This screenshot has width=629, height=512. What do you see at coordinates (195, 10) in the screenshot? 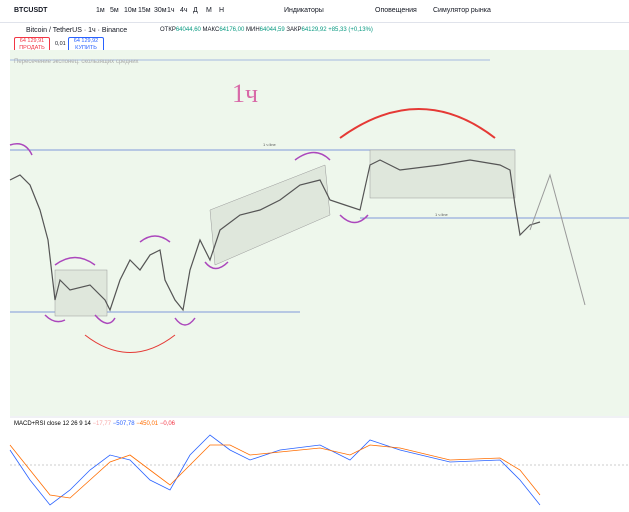
I see `interval: Д` at bounding box center [195, 10].